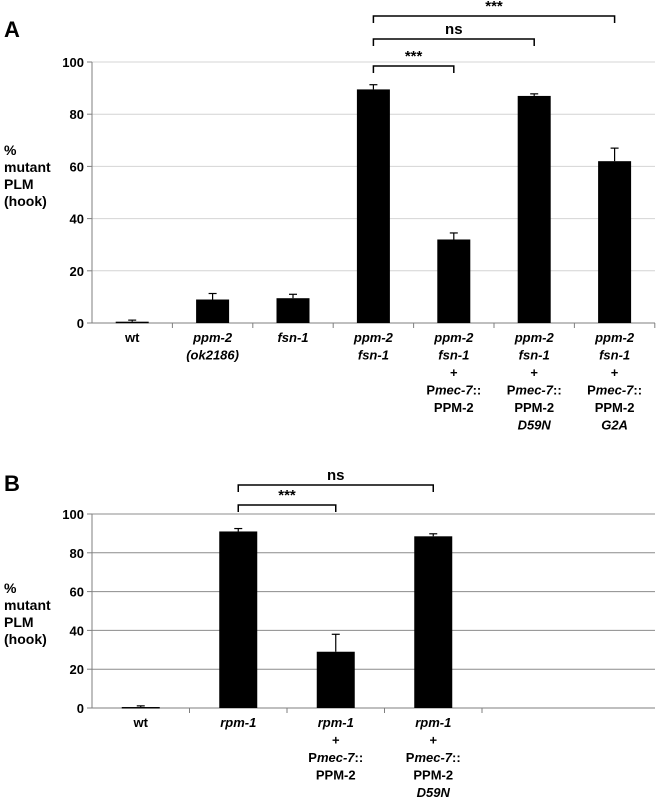  Describe the element at coordinates (614, 355) in the screenshot. I see `p0-category-label-6-line-1: fsn-1` at that location.